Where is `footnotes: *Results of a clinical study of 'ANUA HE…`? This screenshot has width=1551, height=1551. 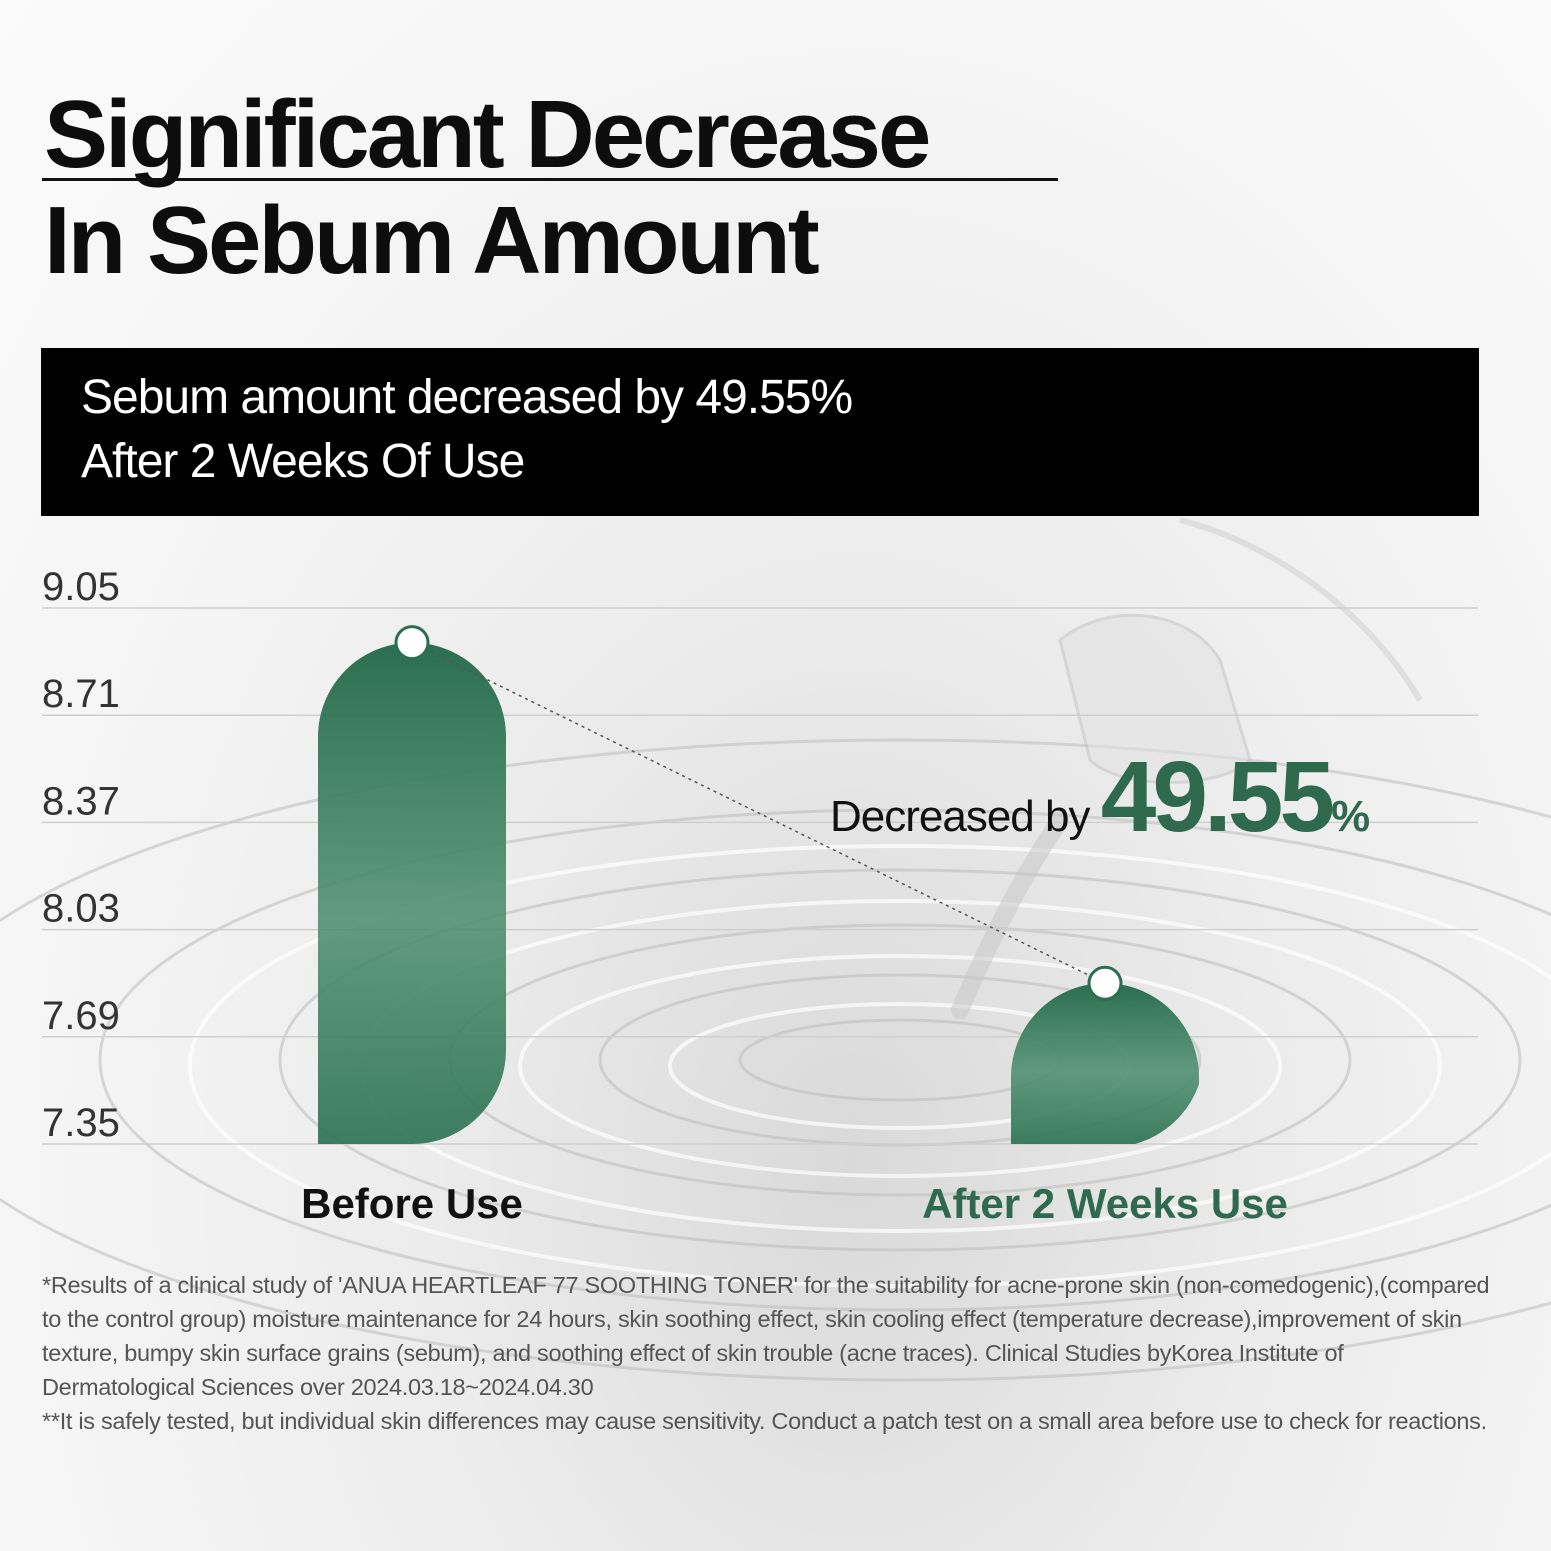
footnotes: *Results of a clinical study of 'ANUA HE… is located at coordinates (767, 1353).